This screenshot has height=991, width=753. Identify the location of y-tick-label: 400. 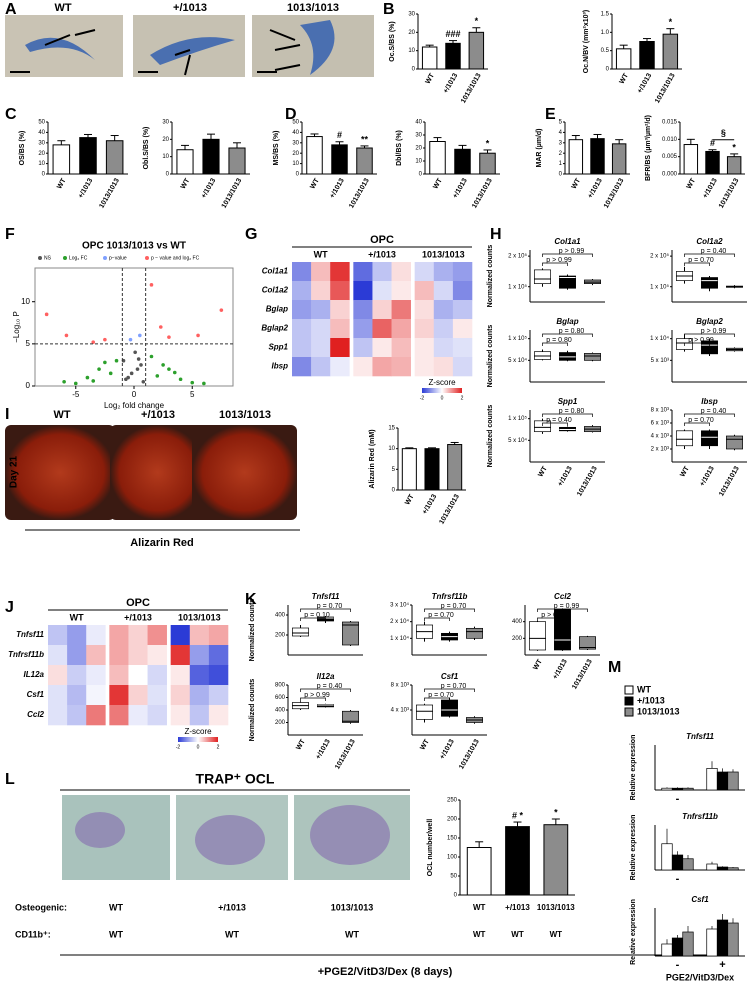
(517, 622).